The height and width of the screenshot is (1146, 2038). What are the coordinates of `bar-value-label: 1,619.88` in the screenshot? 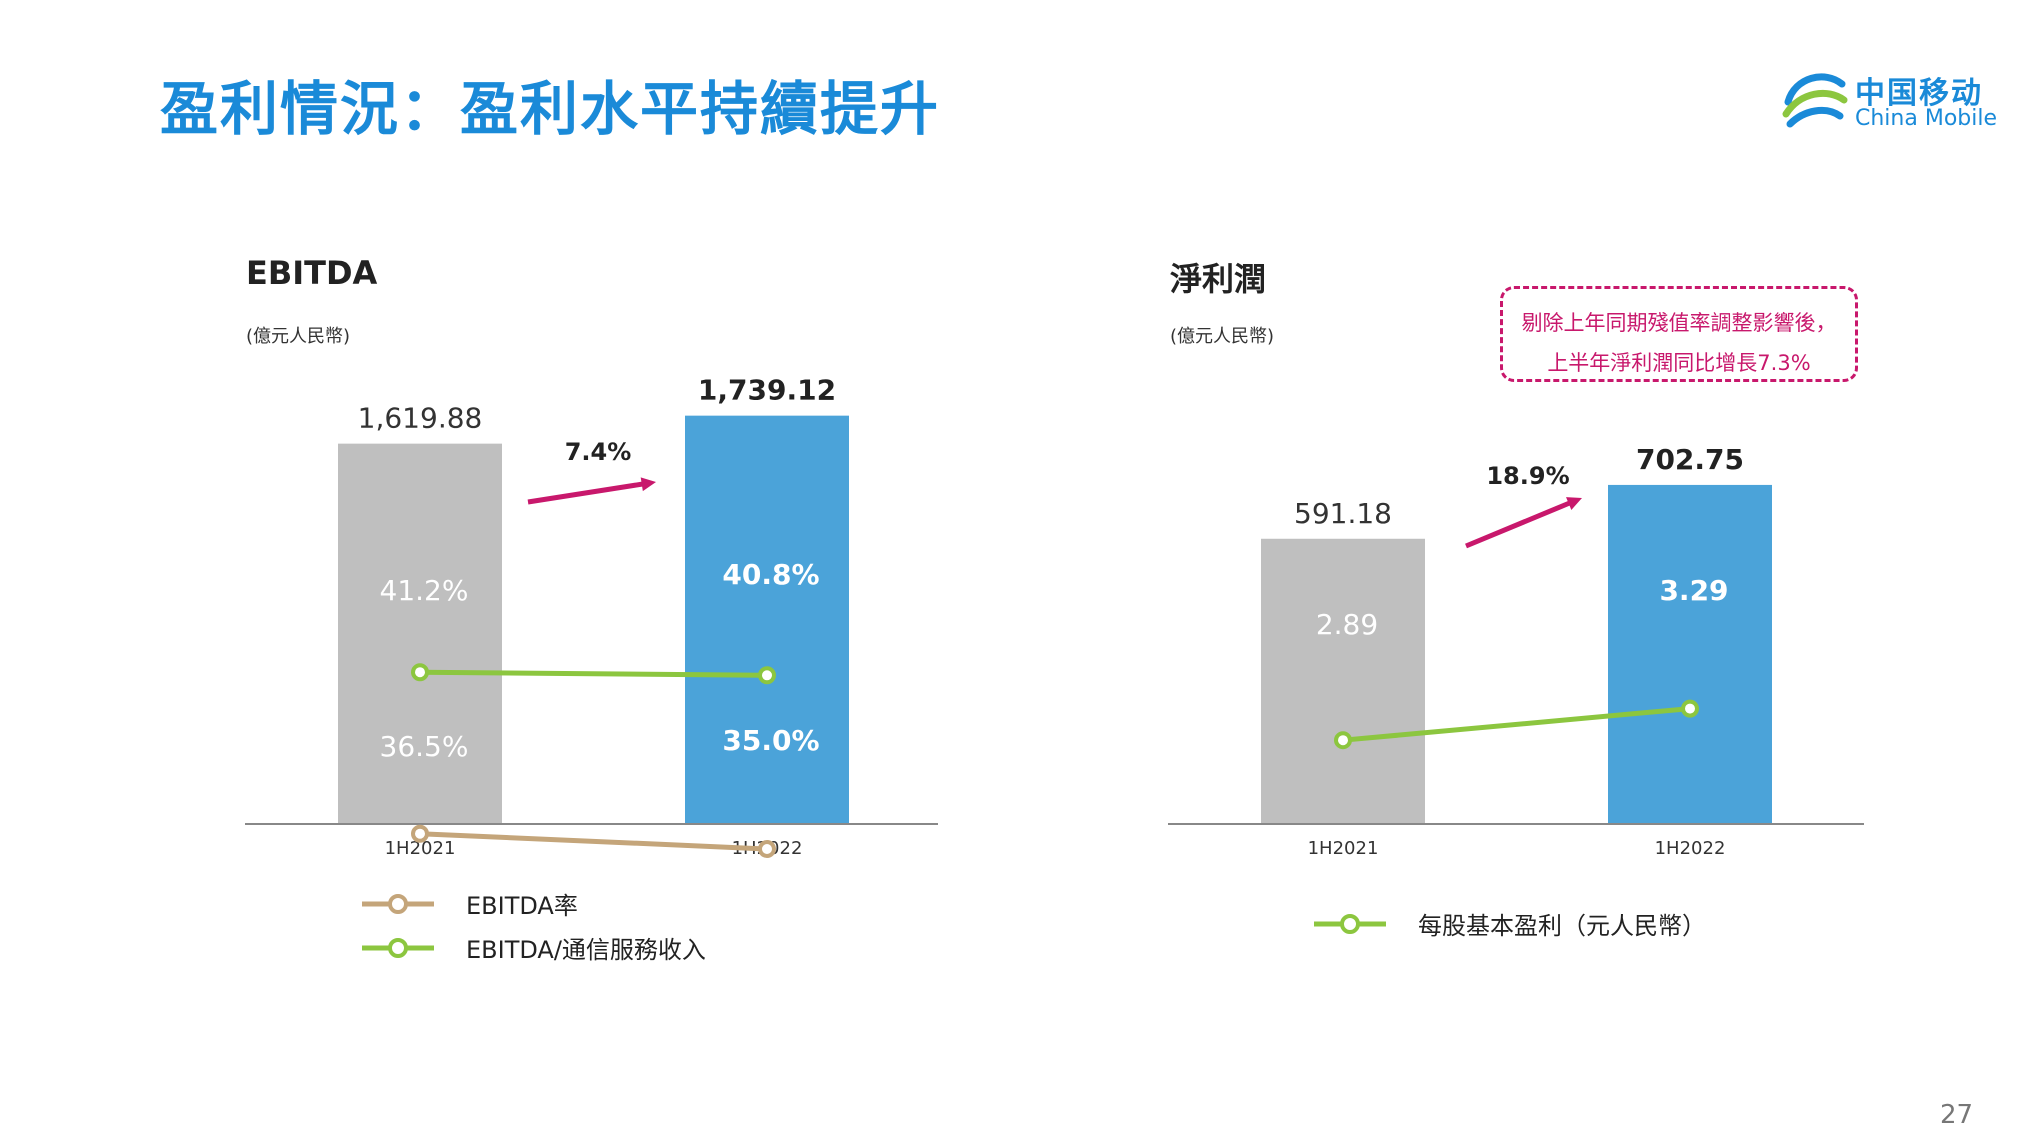 It's located at (420, 418).